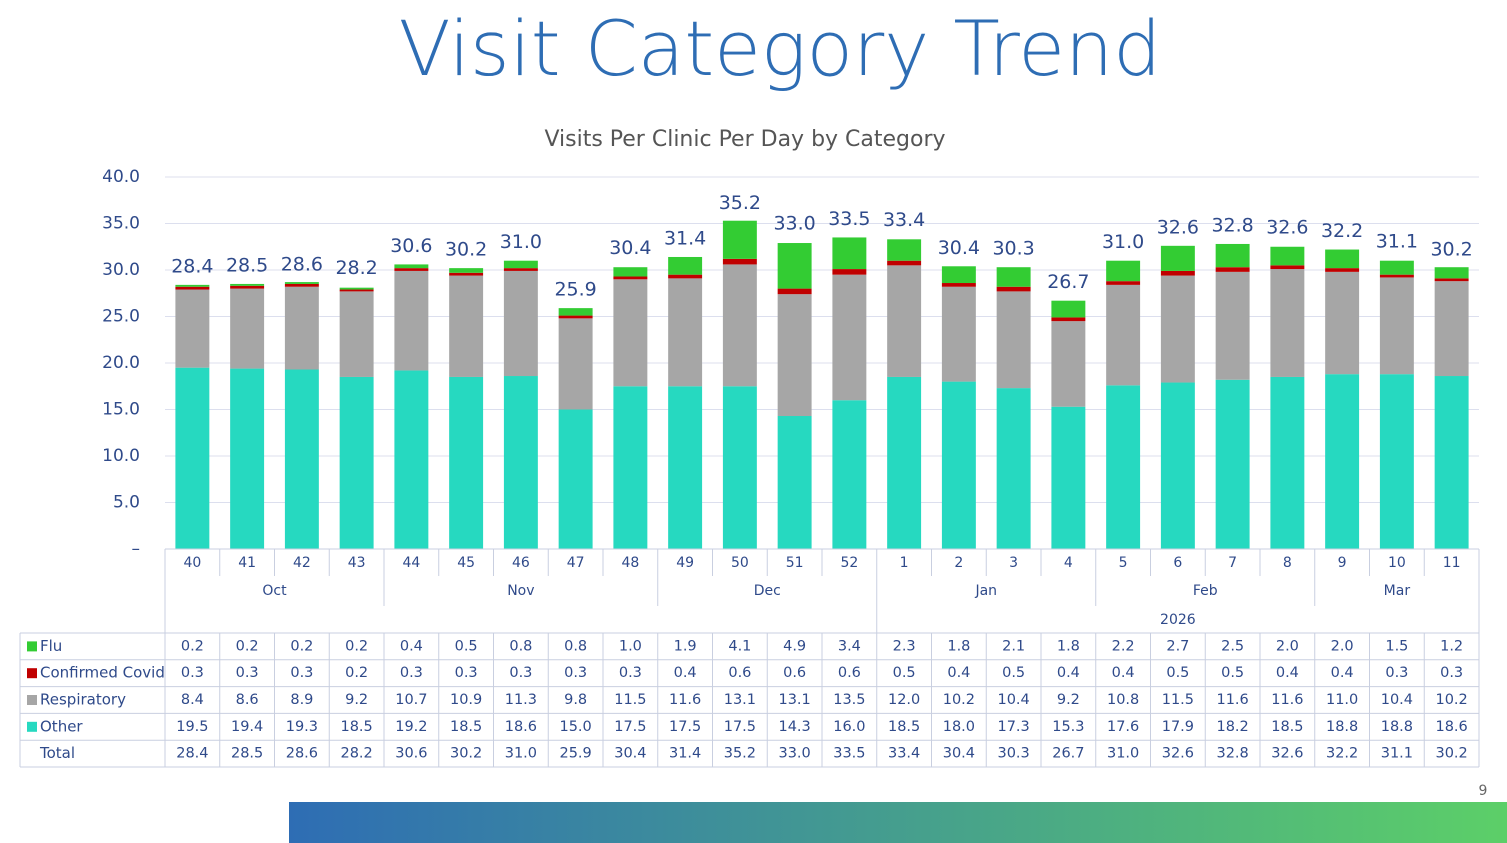  I want to click on table-cell: 13.5, so click(849, 700).